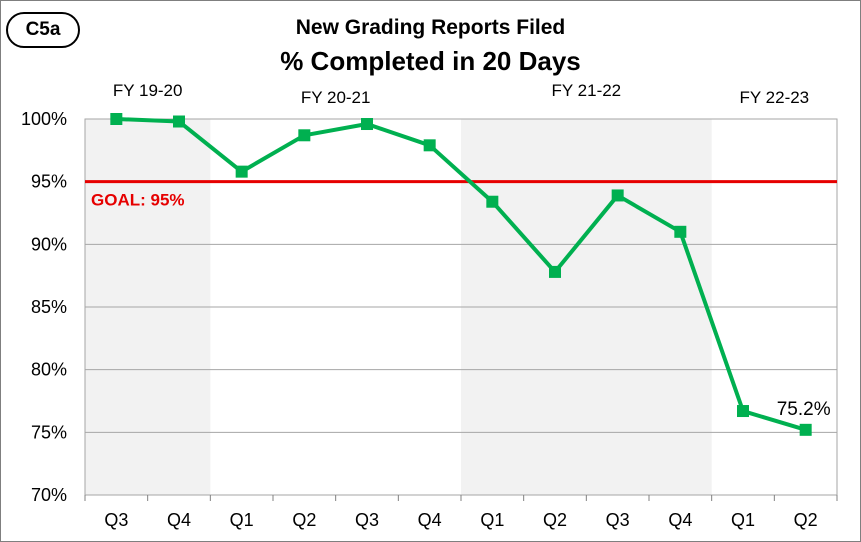 The image size is (861, 542). Describe the element at coordinates (806, 520) in the screenshot. I see `x-tick-label-11: Q2` at that location.